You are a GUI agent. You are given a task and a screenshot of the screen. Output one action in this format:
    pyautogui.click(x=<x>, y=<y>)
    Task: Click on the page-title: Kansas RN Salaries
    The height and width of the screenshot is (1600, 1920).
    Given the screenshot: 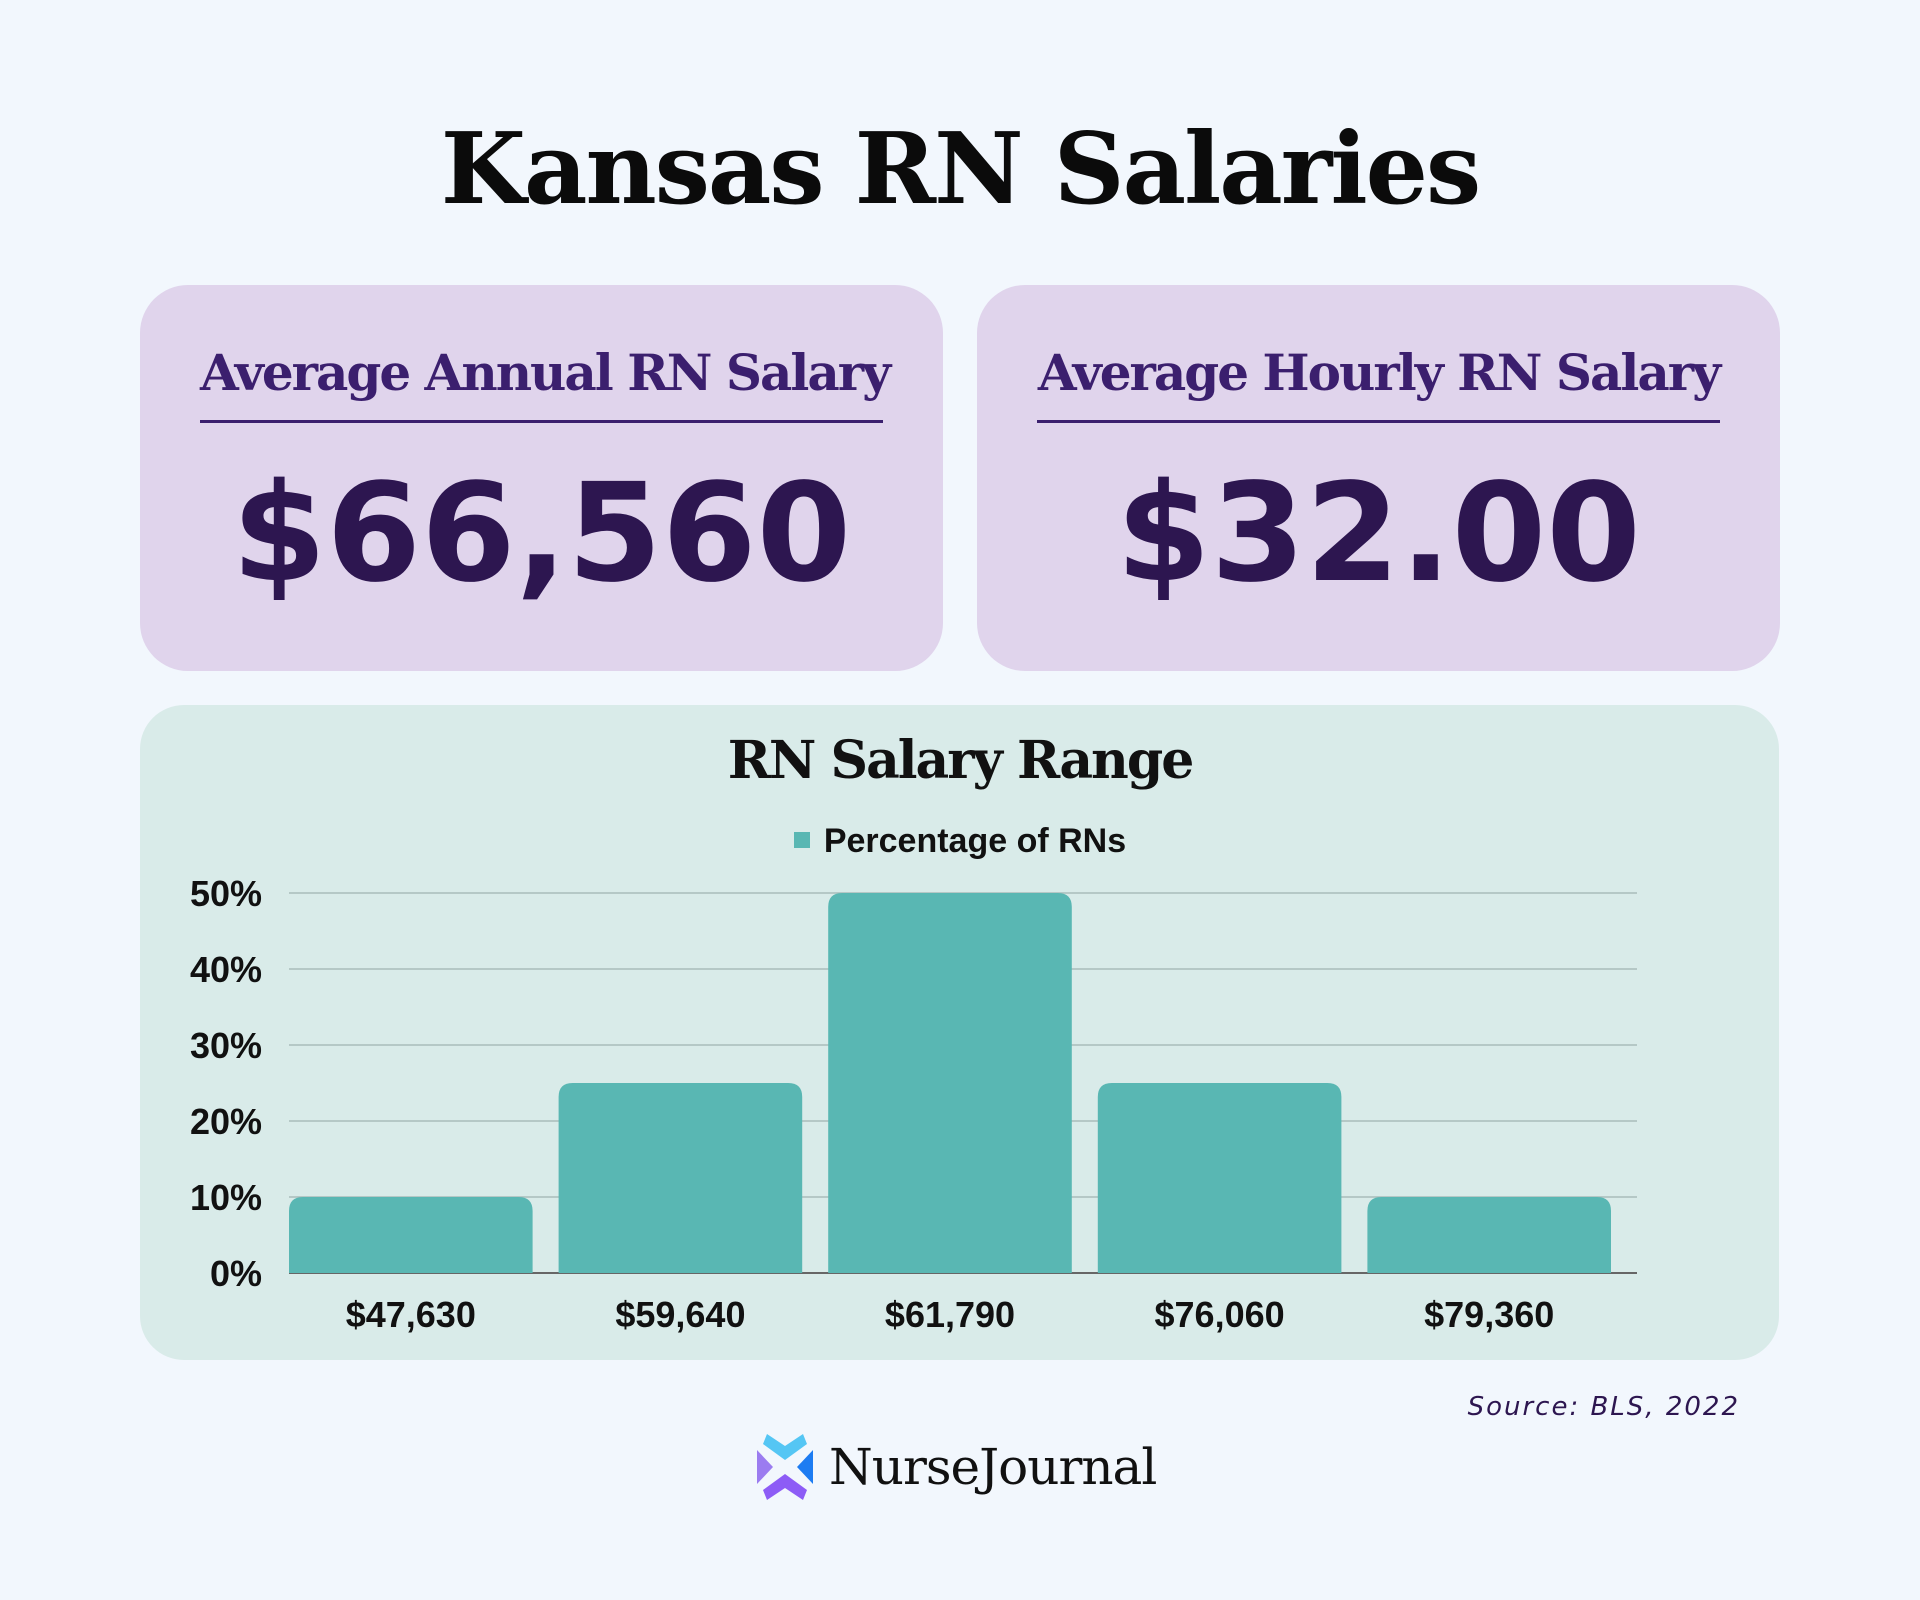 What is the action you would take?
    pyautogui.click(x=960, y=169)
    